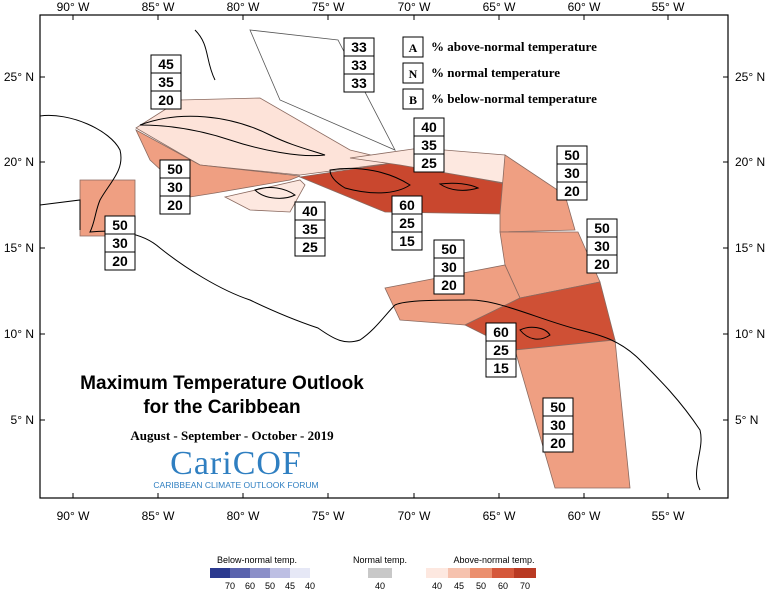  I want to click on lon-label: 60° W, so click(584, 516).